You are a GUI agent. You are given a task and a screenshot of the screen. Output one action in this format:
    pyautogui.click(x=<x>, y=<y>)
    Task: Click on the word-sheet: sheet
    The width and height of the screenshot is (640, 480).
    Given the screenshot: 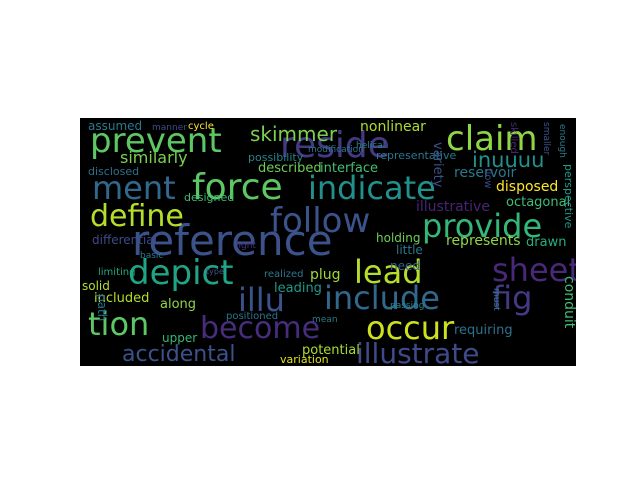 What is the action you would take?
    pyautogui.click(x=534, y=270)
    